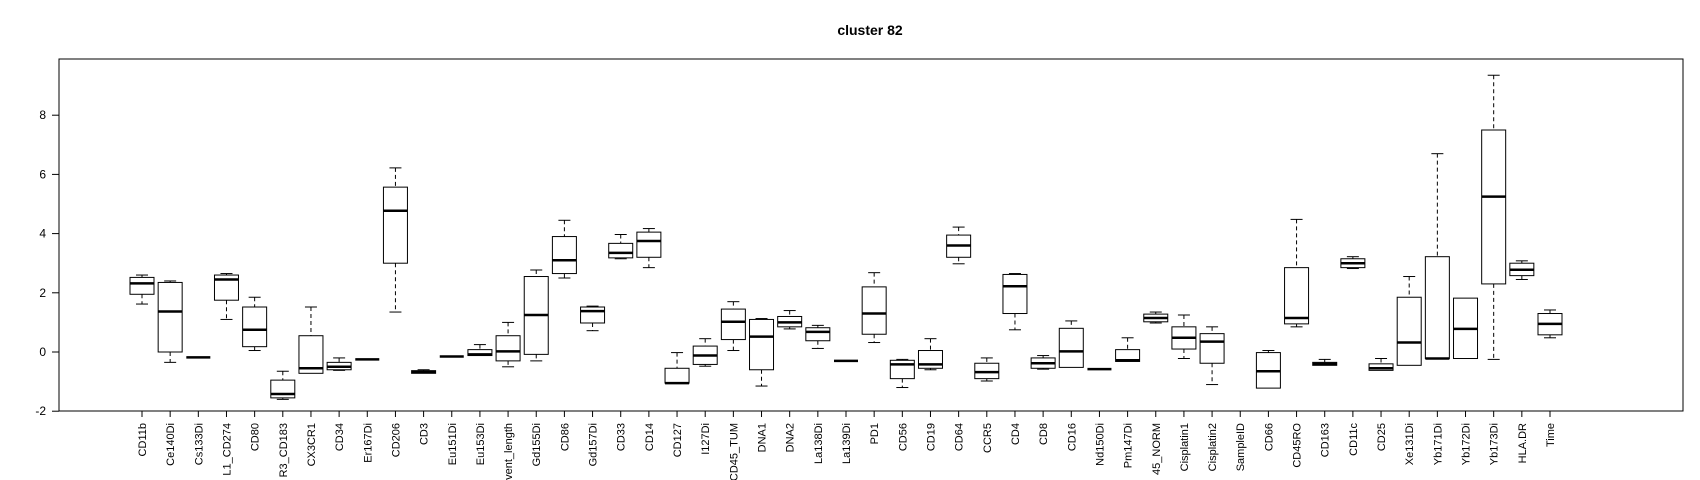  Describe the element at coordinates (42, 234) in the screenshot. I see `y-tick-label: 4` at that location.